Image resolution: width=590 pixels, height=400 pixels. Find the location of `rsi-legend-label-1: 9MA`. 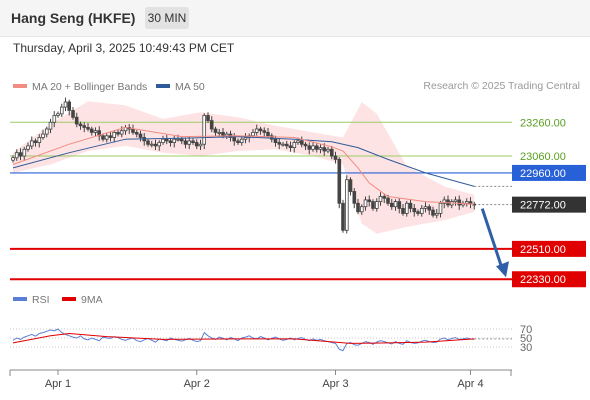

rsi-legend-label-1: 9MA is located at coordinates (92, 300).